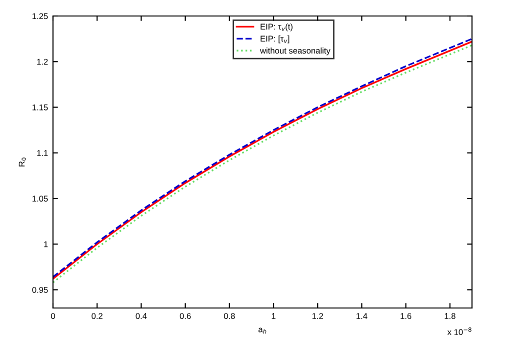 The image size is (512, 351). Describe the element at coordinates (276, 28) in the screenshot. I see `legend-label: EIP: τ$_{v}$(t)` at that location.